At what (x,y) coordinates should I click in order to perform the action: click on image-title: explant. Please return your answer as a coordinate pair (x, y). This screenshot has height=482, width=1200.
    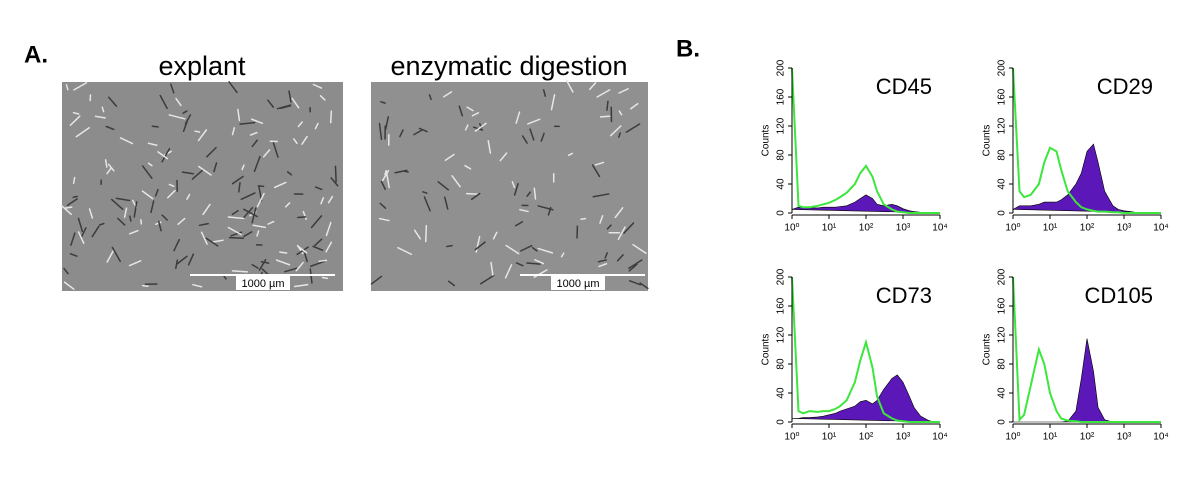
    Looking at the image, I should click on (202, 66).